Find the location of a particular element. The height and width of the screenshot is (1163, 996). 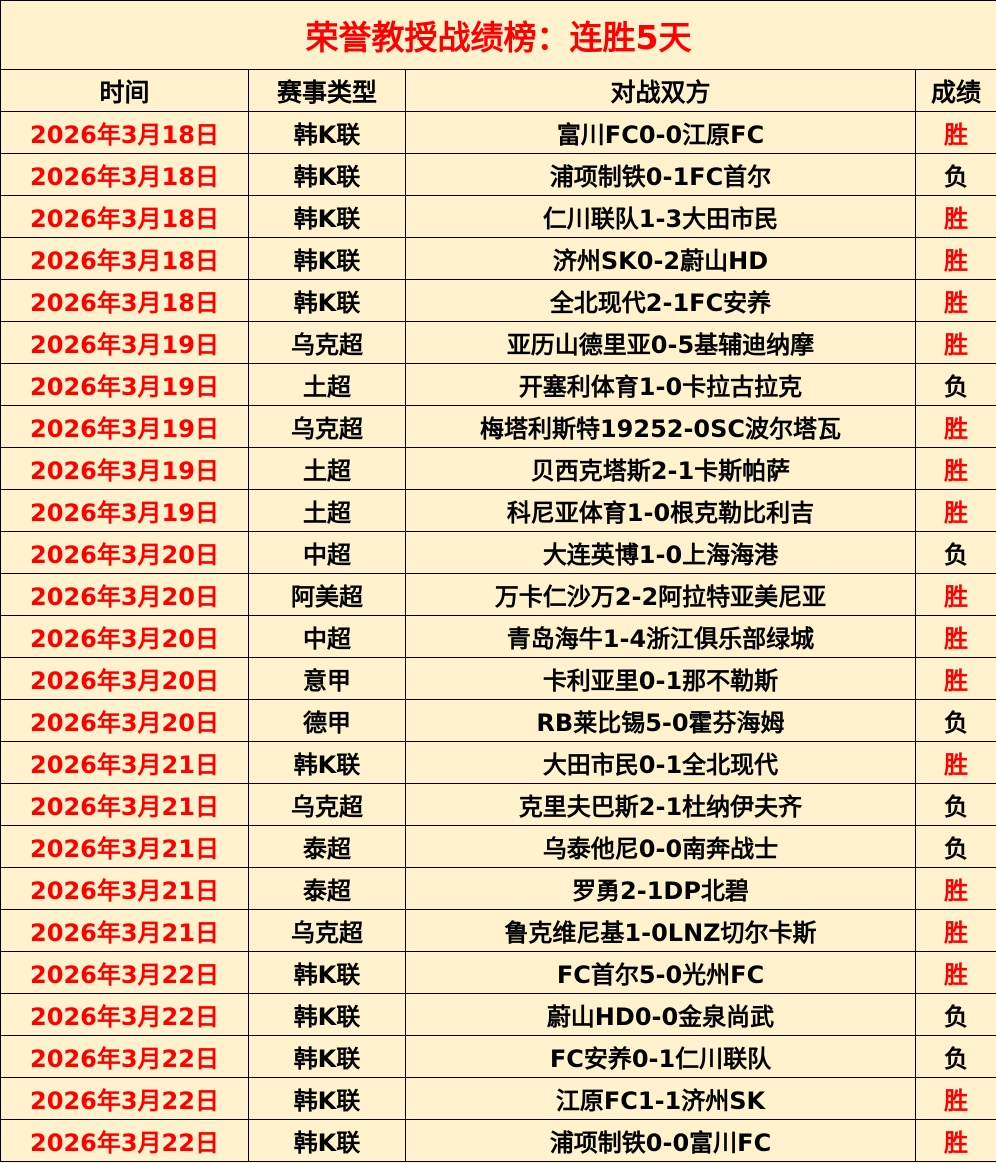

table-row: 2026年3月18日 韩K联 浦项制铁0-1FC首尔负 is located at coordinates (498, 174).